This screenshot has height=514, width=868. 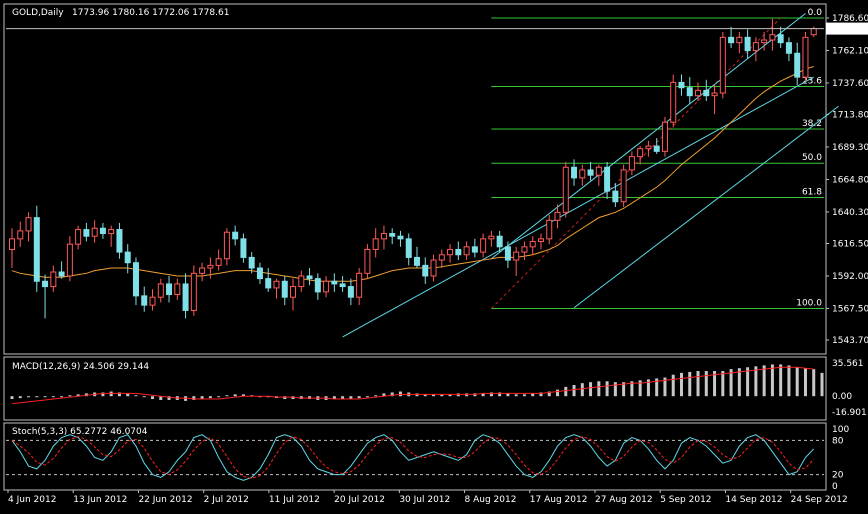 I want to click on x-tick-label: 14 Sep 2012, so click(x=753, y=500).